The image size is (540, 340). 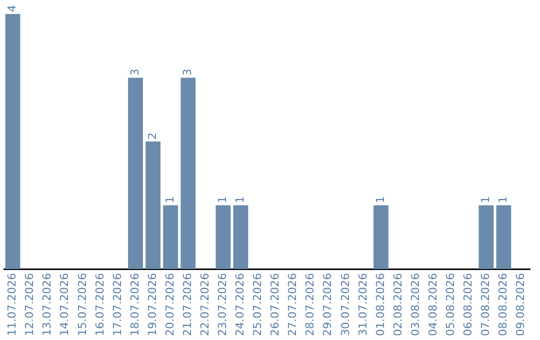 I want to click on data-label: 2, so click(x=152, y=136).